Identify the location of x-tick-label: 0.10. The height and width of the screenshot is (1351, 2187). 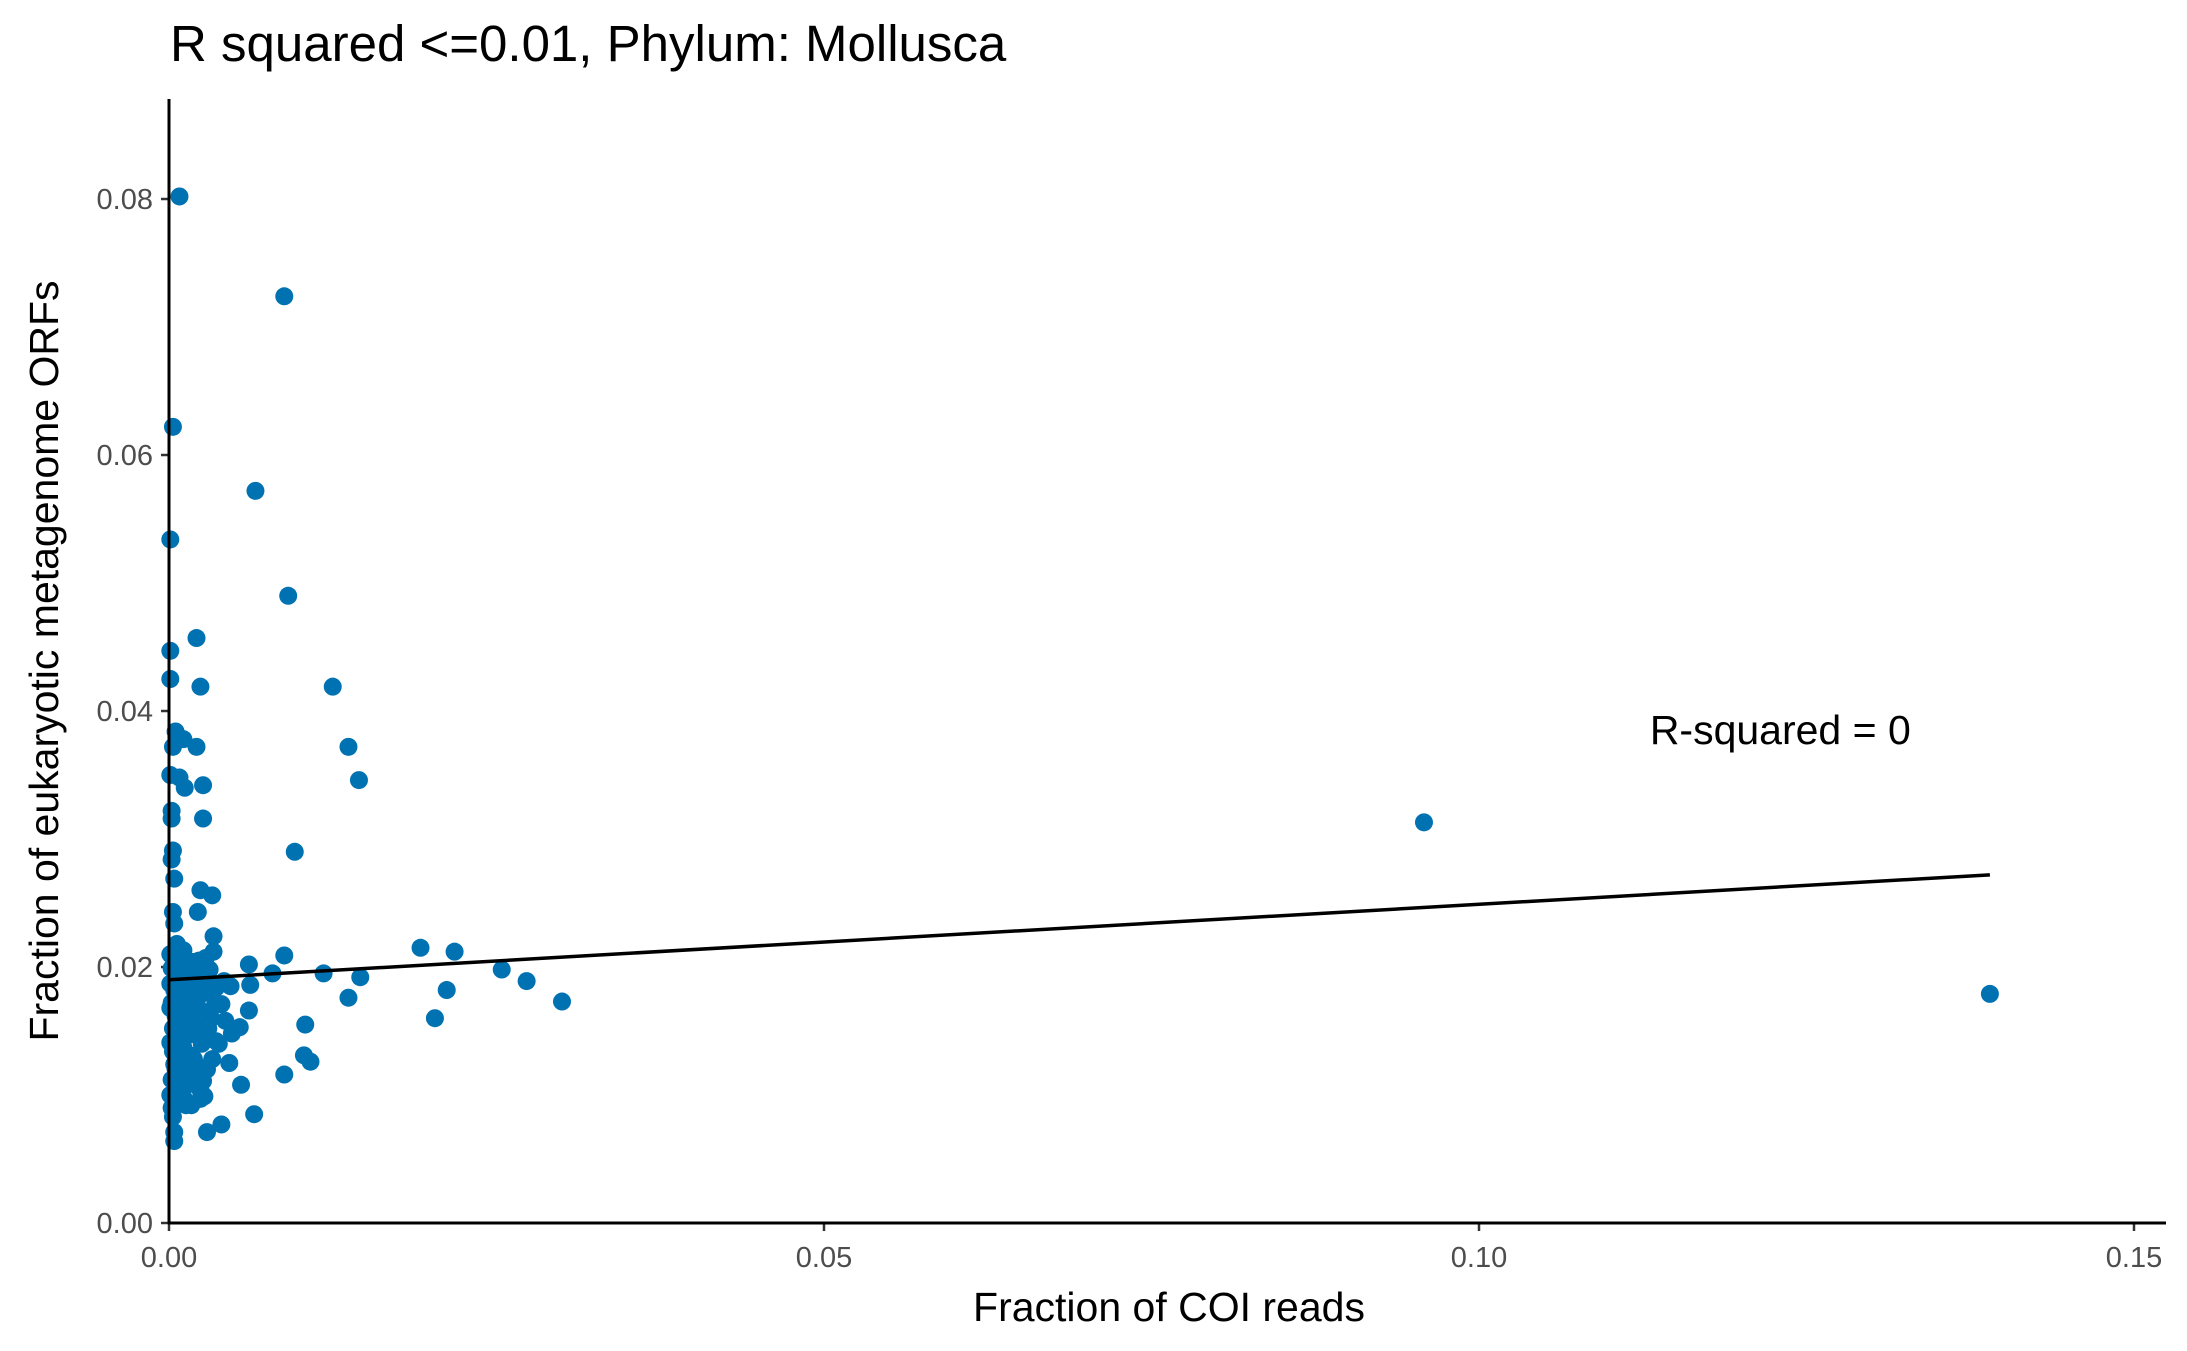
(1479, 1258).